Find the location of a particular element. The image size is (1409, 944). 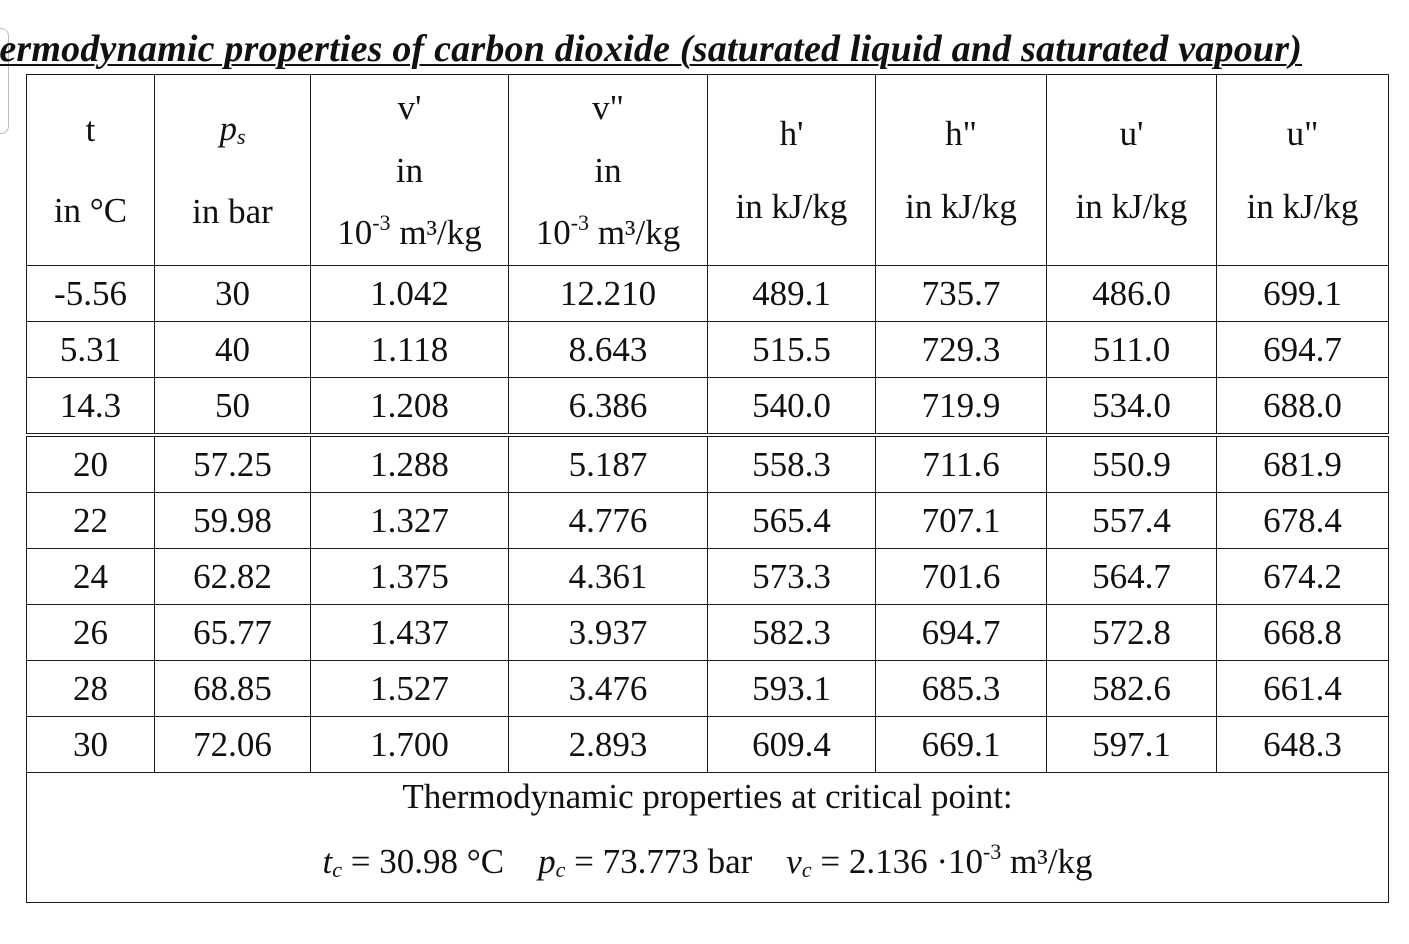

table-row: 5.31 40 1.118 8.643 515.5 729.3 511.0 694.7 is located at coordinates (707, 349).